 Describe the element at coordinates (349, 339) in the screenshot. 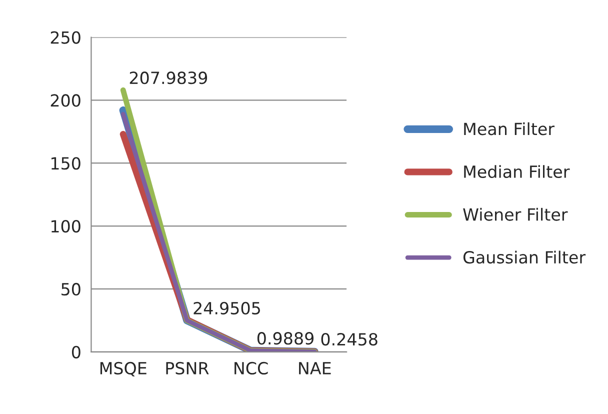

I see `data-label: 0.2458` at that location.